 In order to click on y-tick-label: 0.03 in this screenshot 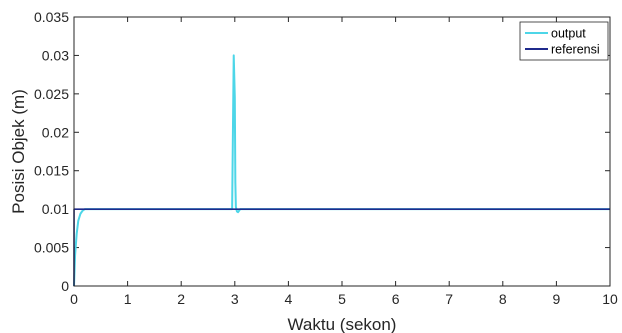, I will do `click(55, 55)`.